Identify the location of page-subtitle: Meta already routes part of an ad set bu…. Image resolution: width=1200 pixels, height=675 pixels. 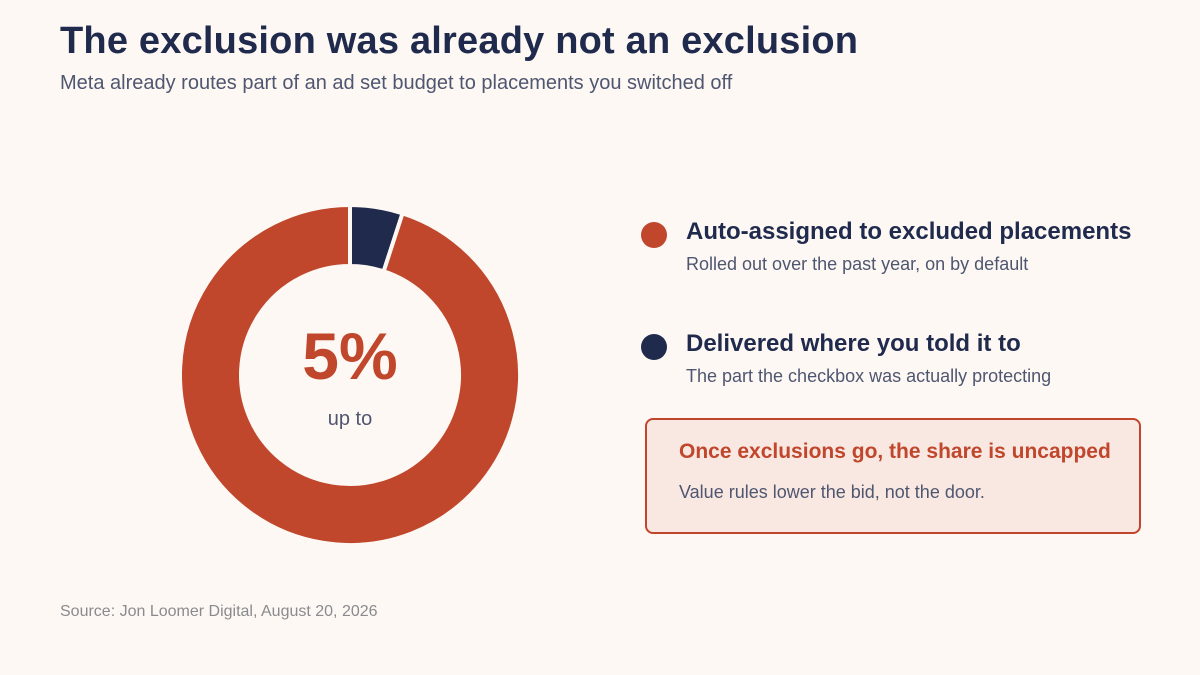
(396, 83).